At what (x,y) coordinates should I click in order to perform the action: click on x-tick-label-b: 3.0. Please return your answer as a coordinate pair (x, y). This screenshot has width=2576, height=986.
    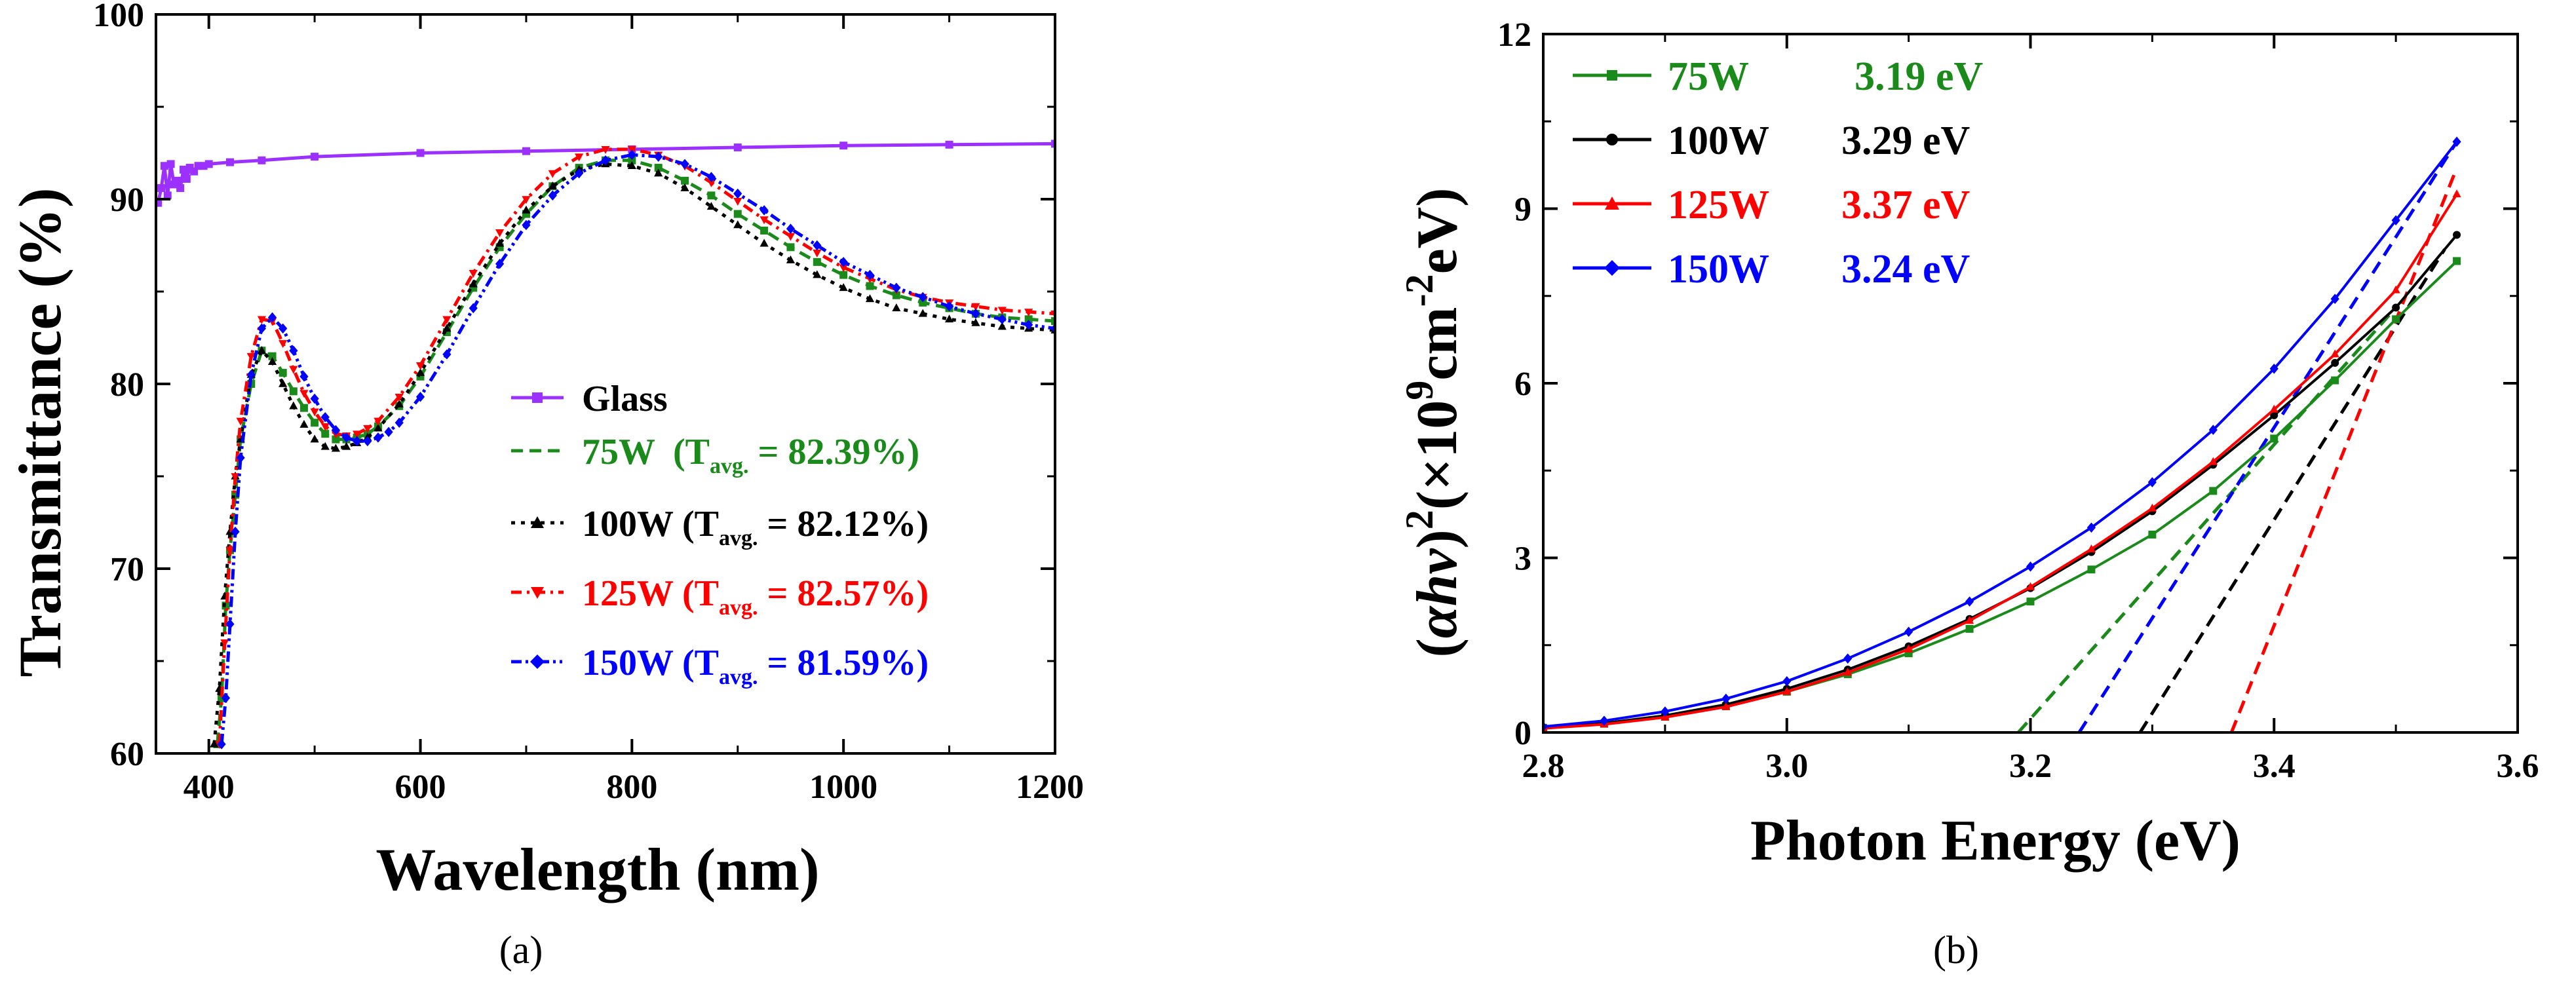
    Looking at the image, I should click on (1786, 767).